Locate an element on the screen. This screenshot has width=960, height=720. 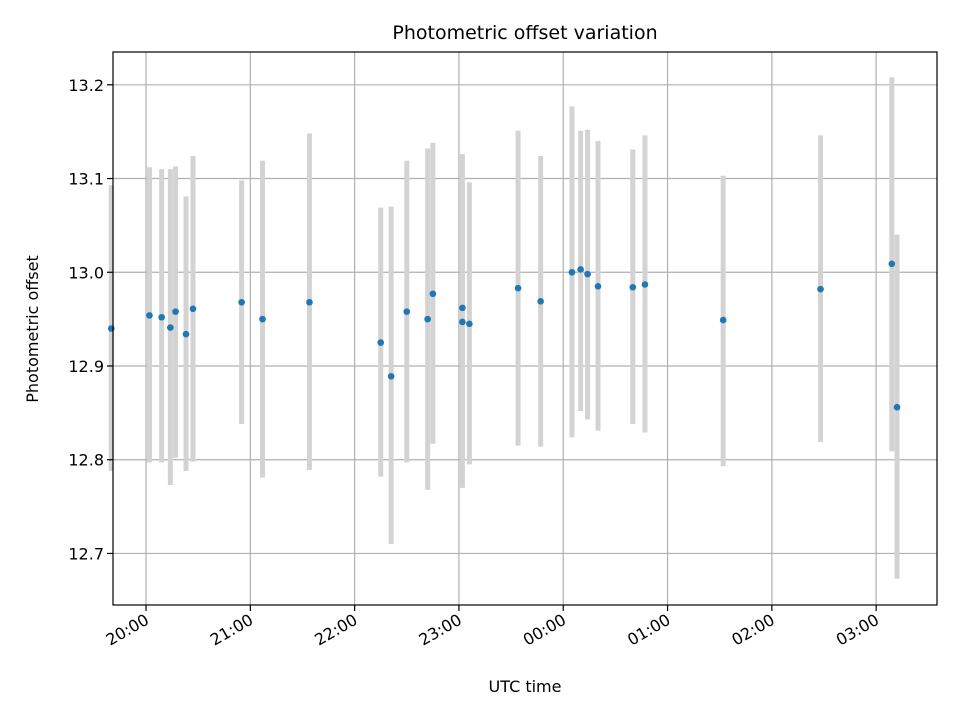
y-tick-label: 12.7 is located at coordinates (86, 553).